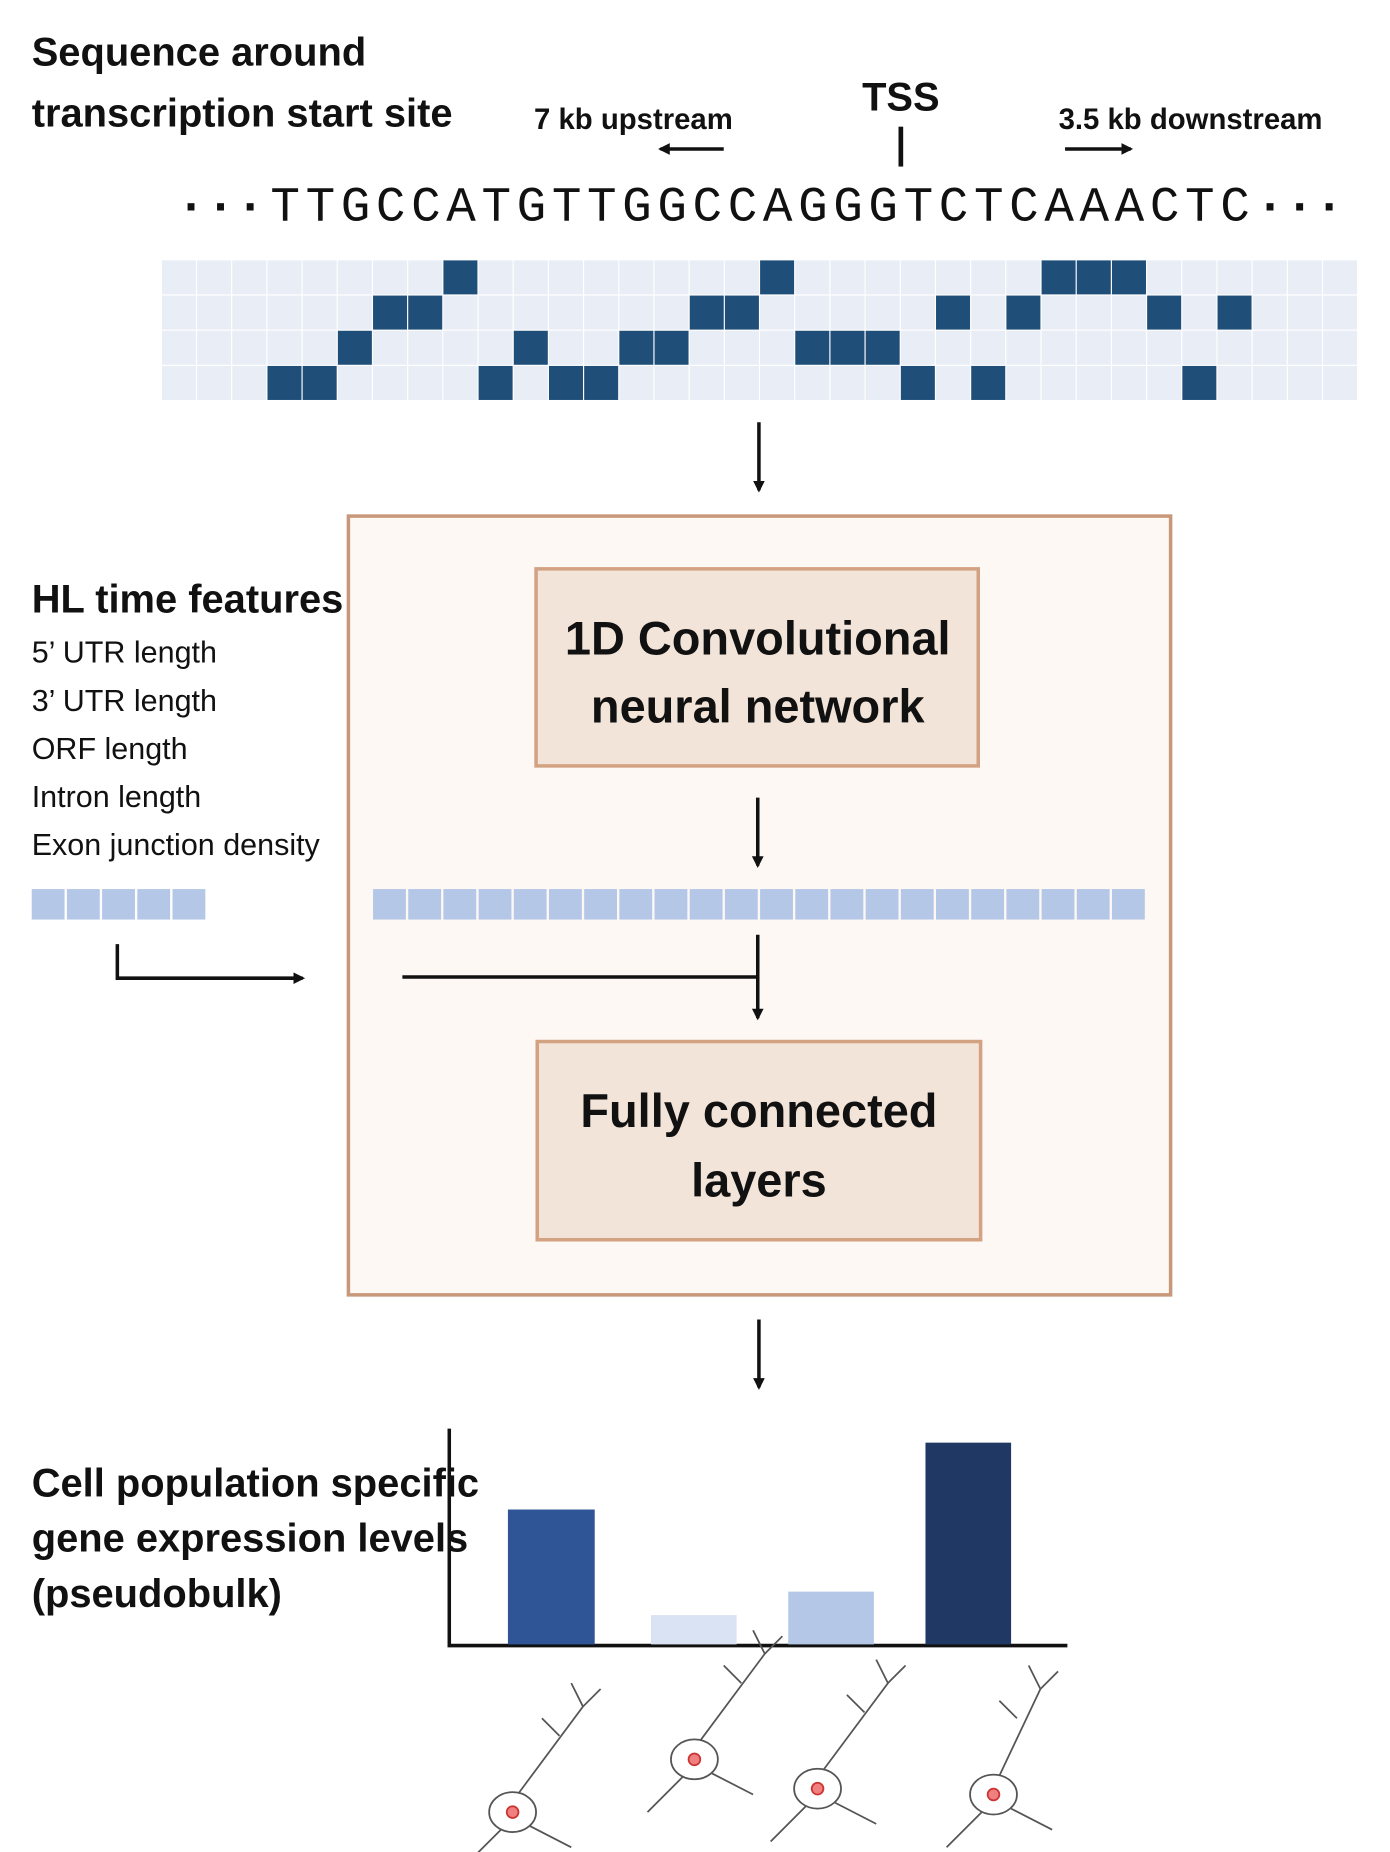 This screenshot has height=1852, width=1390. I want to click on title-line: transcription start site, so click(242, 114).